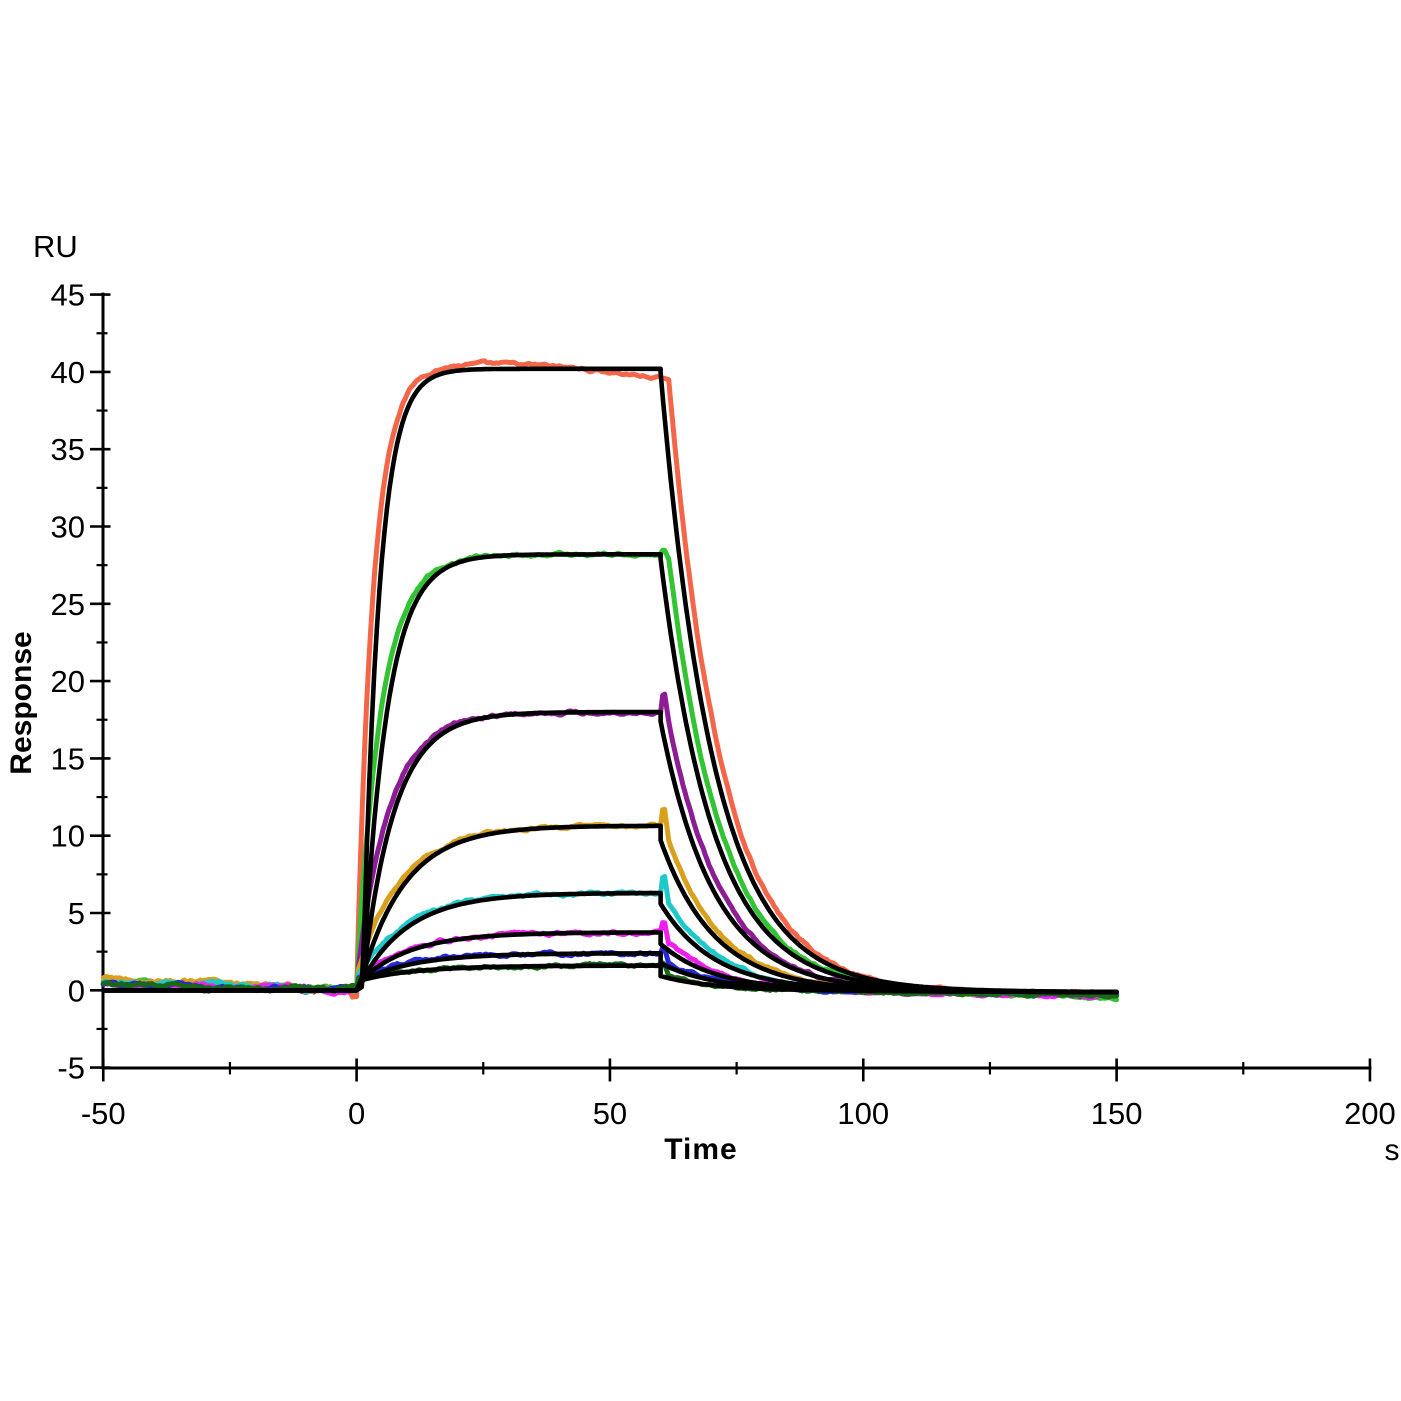 The height and width of the screenshot is (1401, 1401). I want to click on x-tick-label: 50, so click(610, 1113).